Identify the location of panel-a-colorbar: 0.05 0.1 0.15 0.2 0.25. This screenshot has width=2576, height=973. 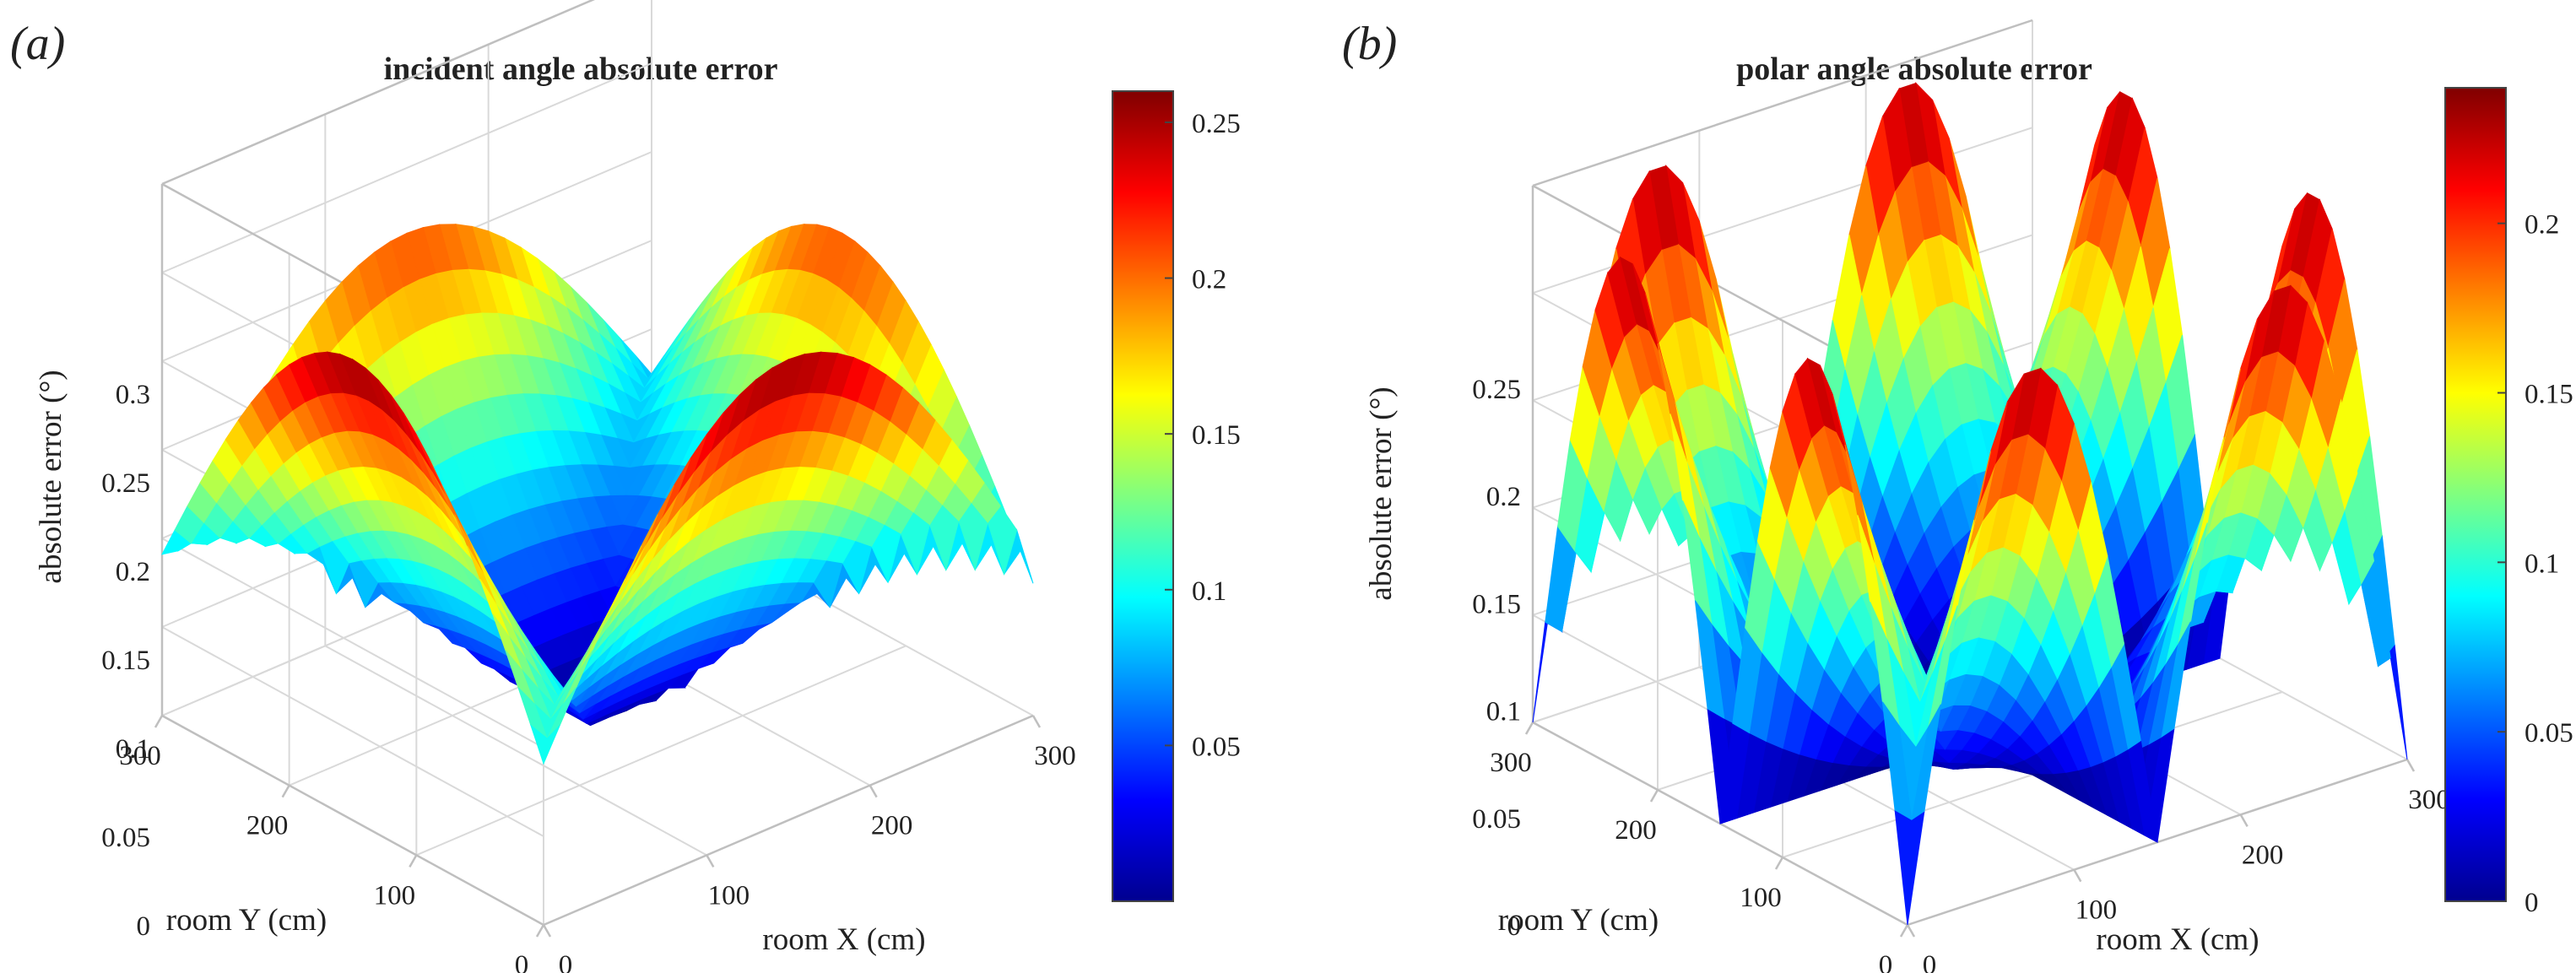
(1176, 496).